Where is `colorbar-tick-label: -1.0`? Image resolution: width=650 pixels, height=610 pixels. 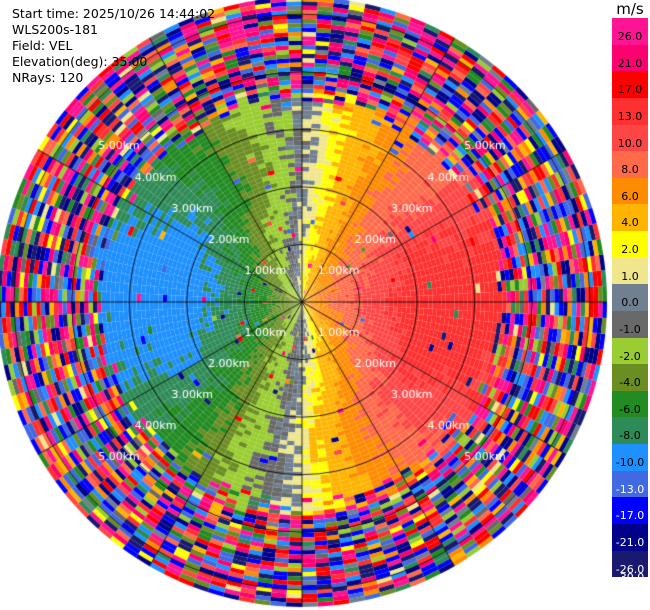 colorbar-tick-label: -1.0 is located at coordinates (630, 329).